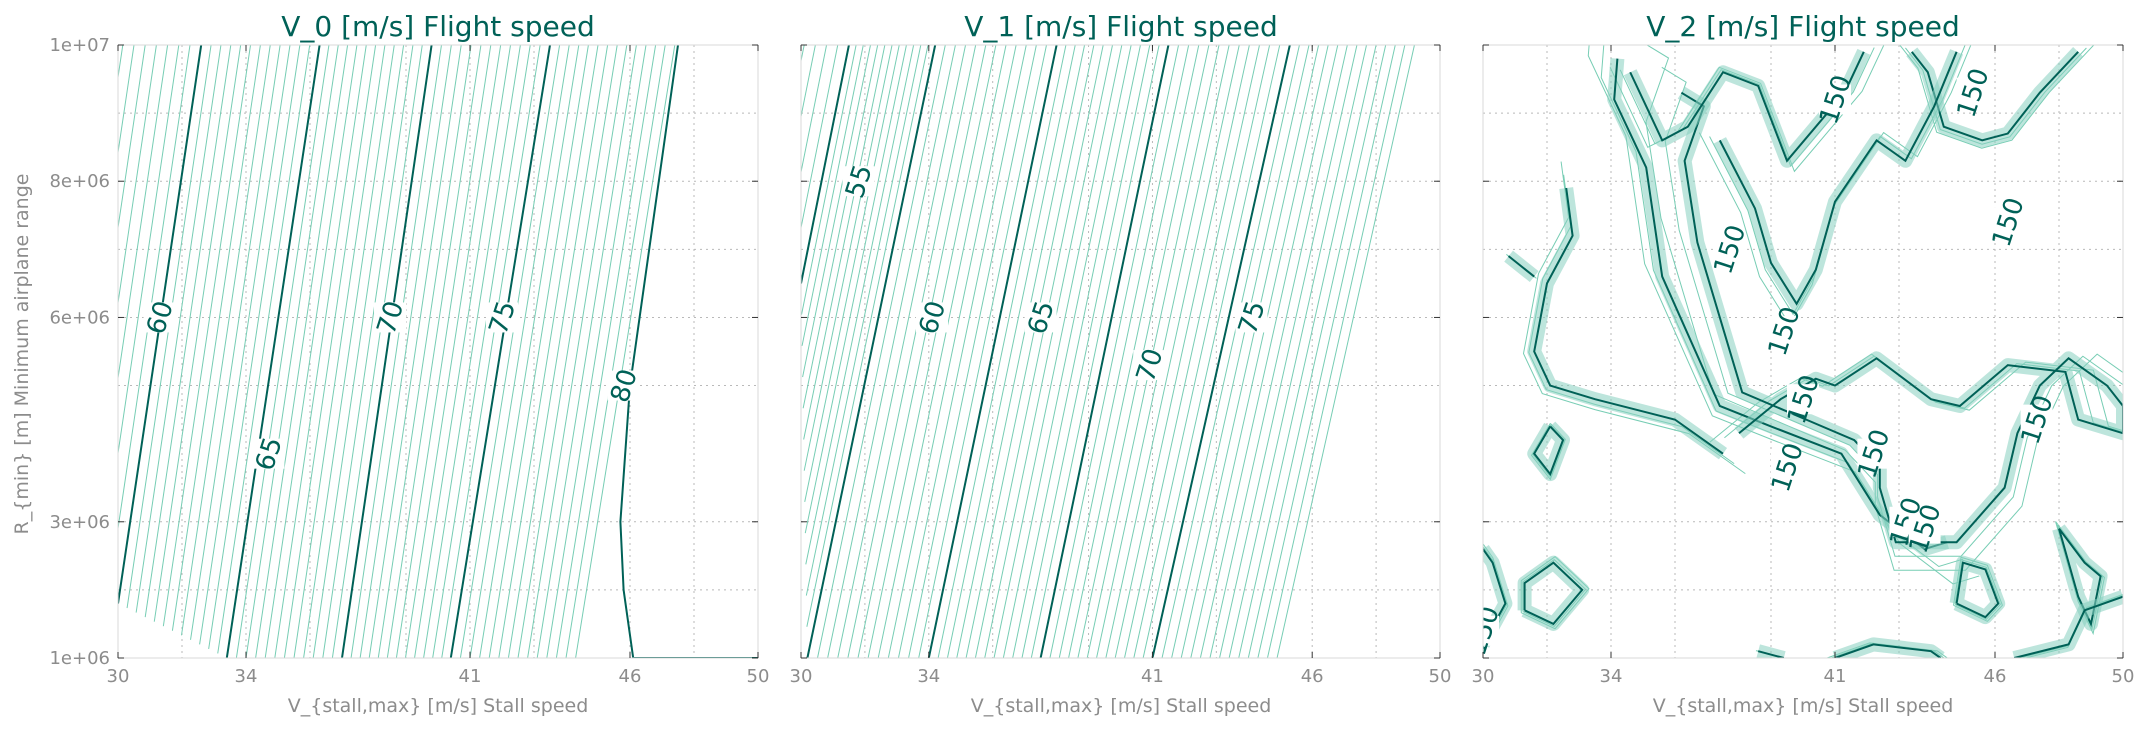  What do you see at coordinates (118, 676) in the screenshot?
I see `p0-xtick-label: 30` at bounding box center [118, 676].